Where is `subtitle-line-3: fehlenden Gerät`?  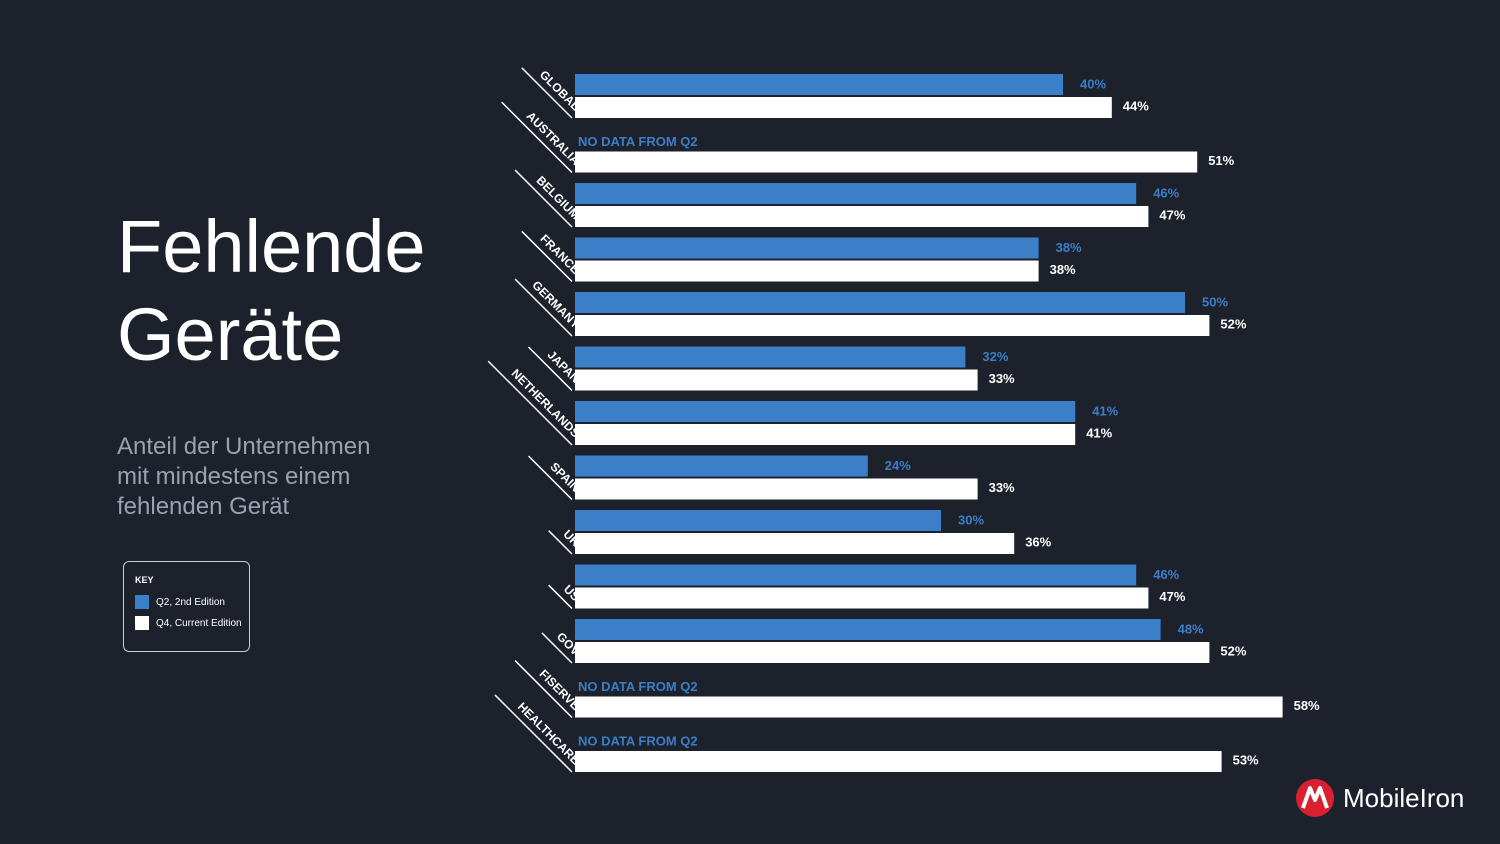 subtitle-line-3: fehlenden Gerät is located at coordinates (203, 506).